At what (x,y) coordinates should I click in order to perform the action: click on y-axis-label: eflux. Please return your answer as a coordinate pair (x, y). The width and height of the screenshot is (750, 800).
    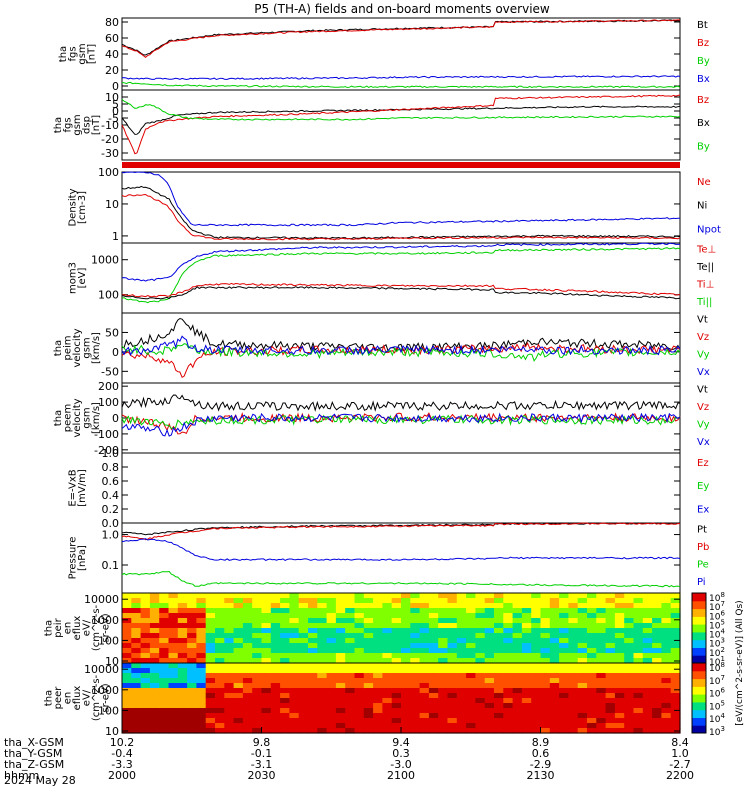
    Looking at the image, I should click on (77, 628).